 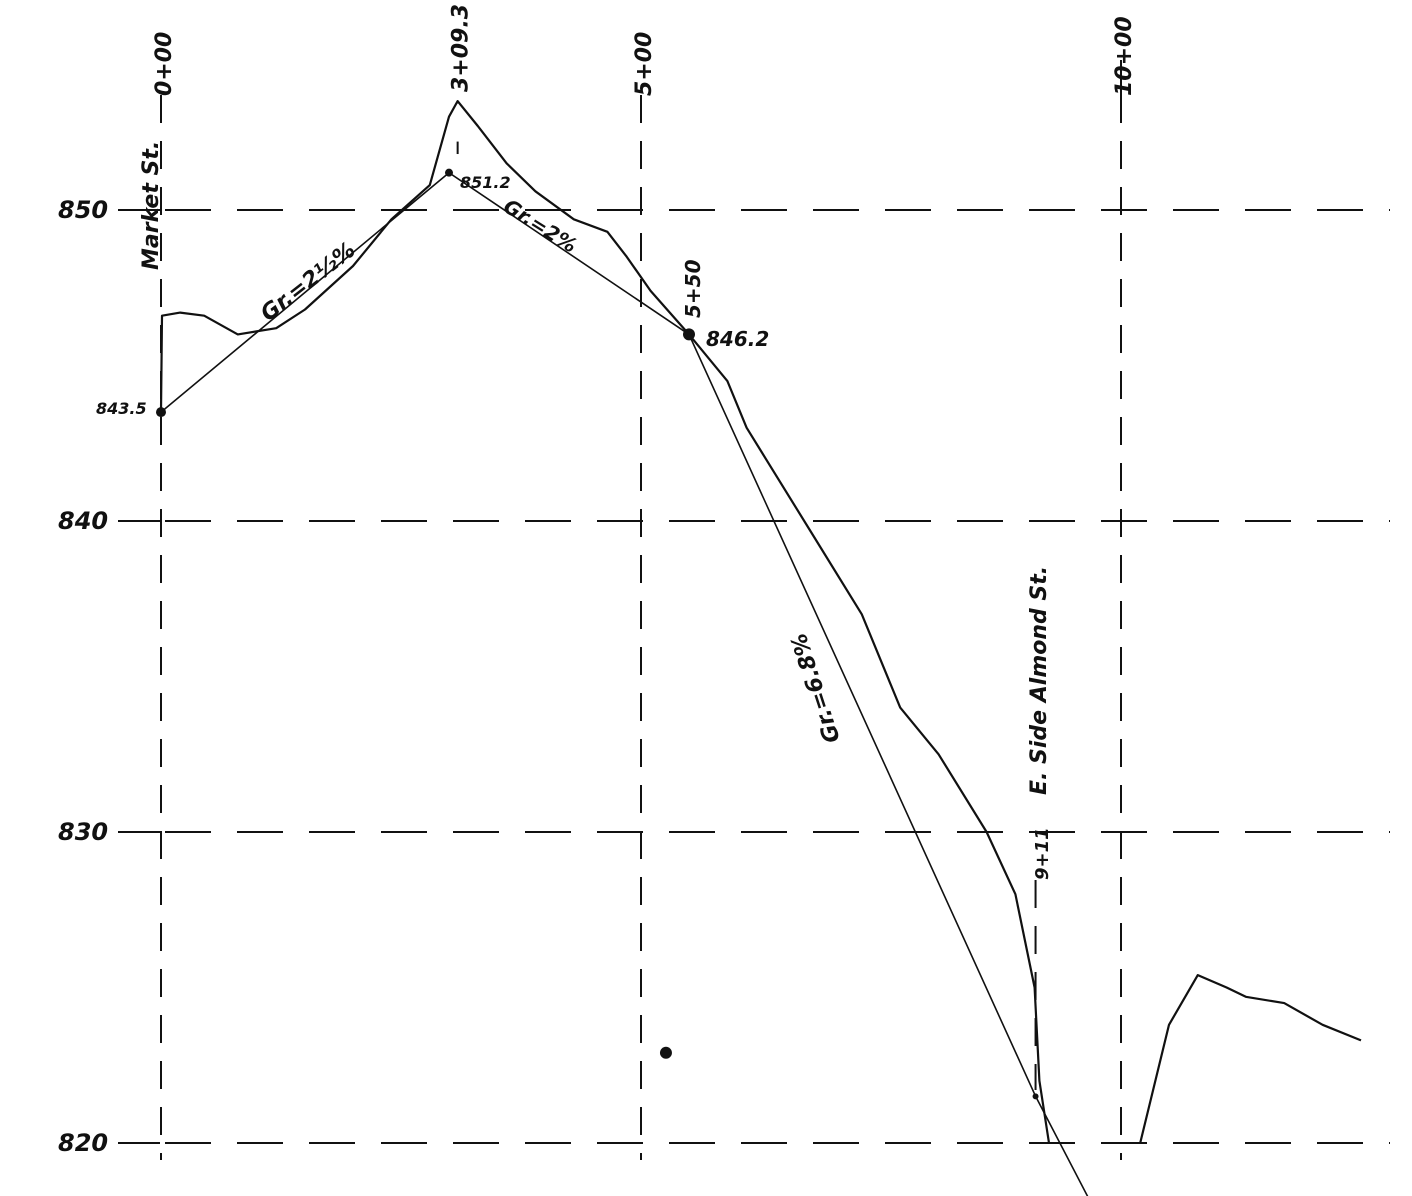 What do you see at coordinates (693, 288) in the screenshot?
I see `station-label-5-50: 5+50` at bounding box center [693, 288].